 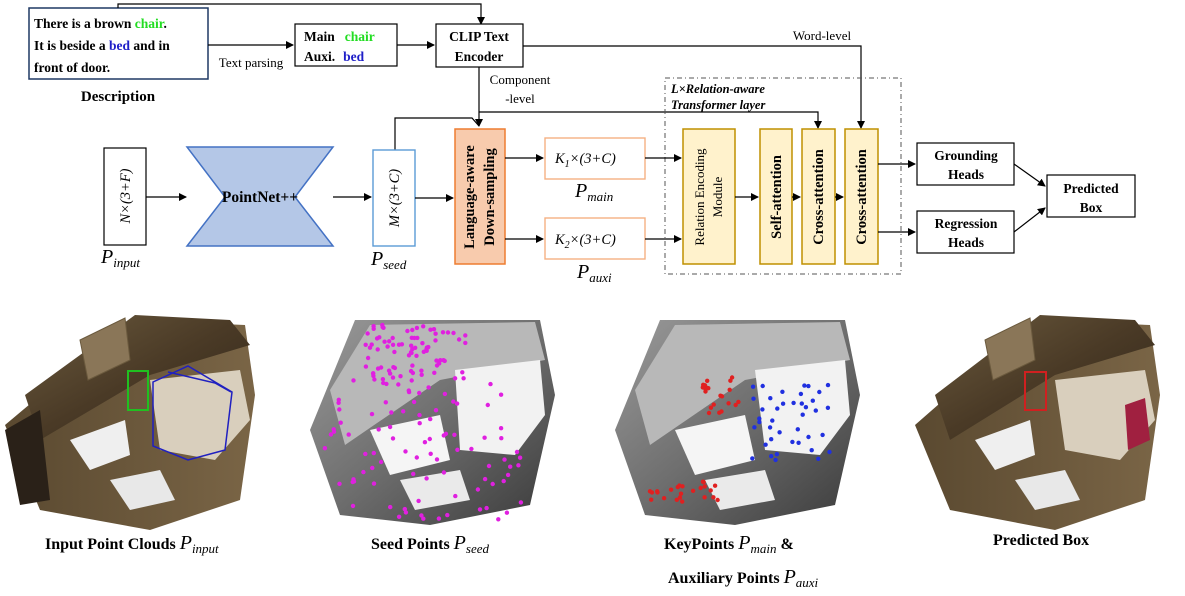 I want to click on p-seed-box, so click(x=394, y=198).